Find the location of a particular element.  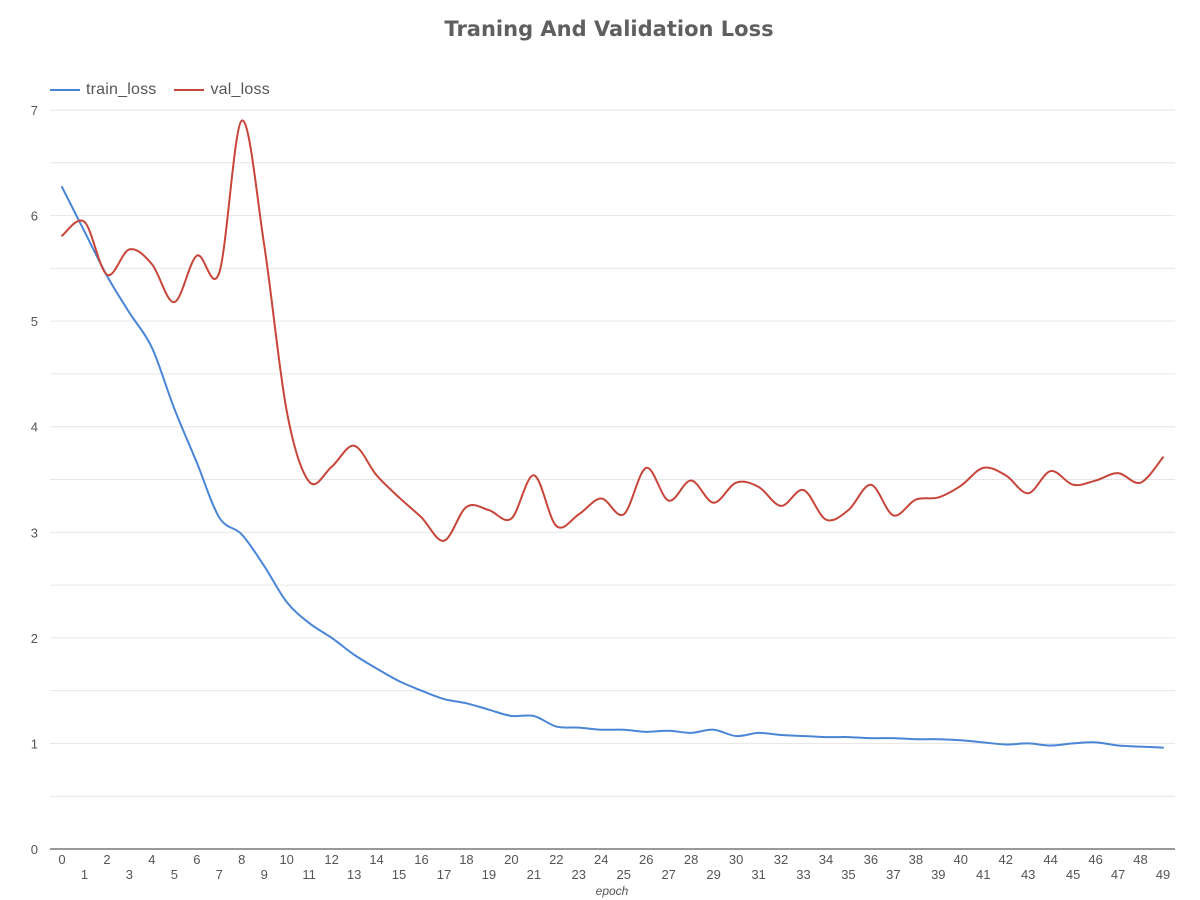

x-tick-label: 21 is located at coordinates (534, 874).